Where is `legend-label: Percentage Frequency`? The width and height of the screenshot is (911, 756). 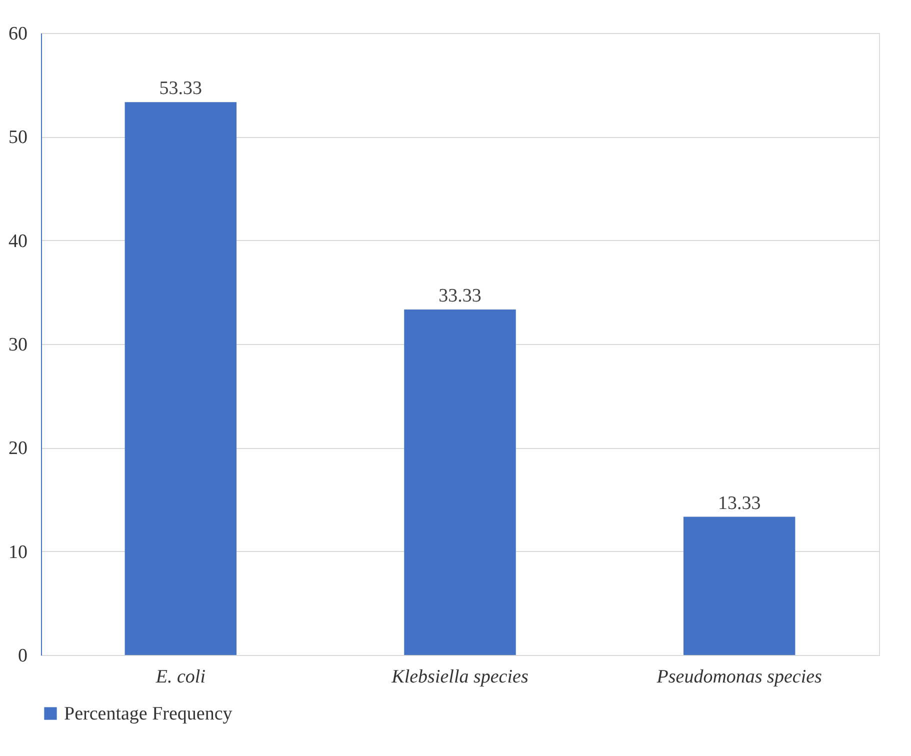
legend-label: Percentage Frequency is located at coordinates (148, 714).